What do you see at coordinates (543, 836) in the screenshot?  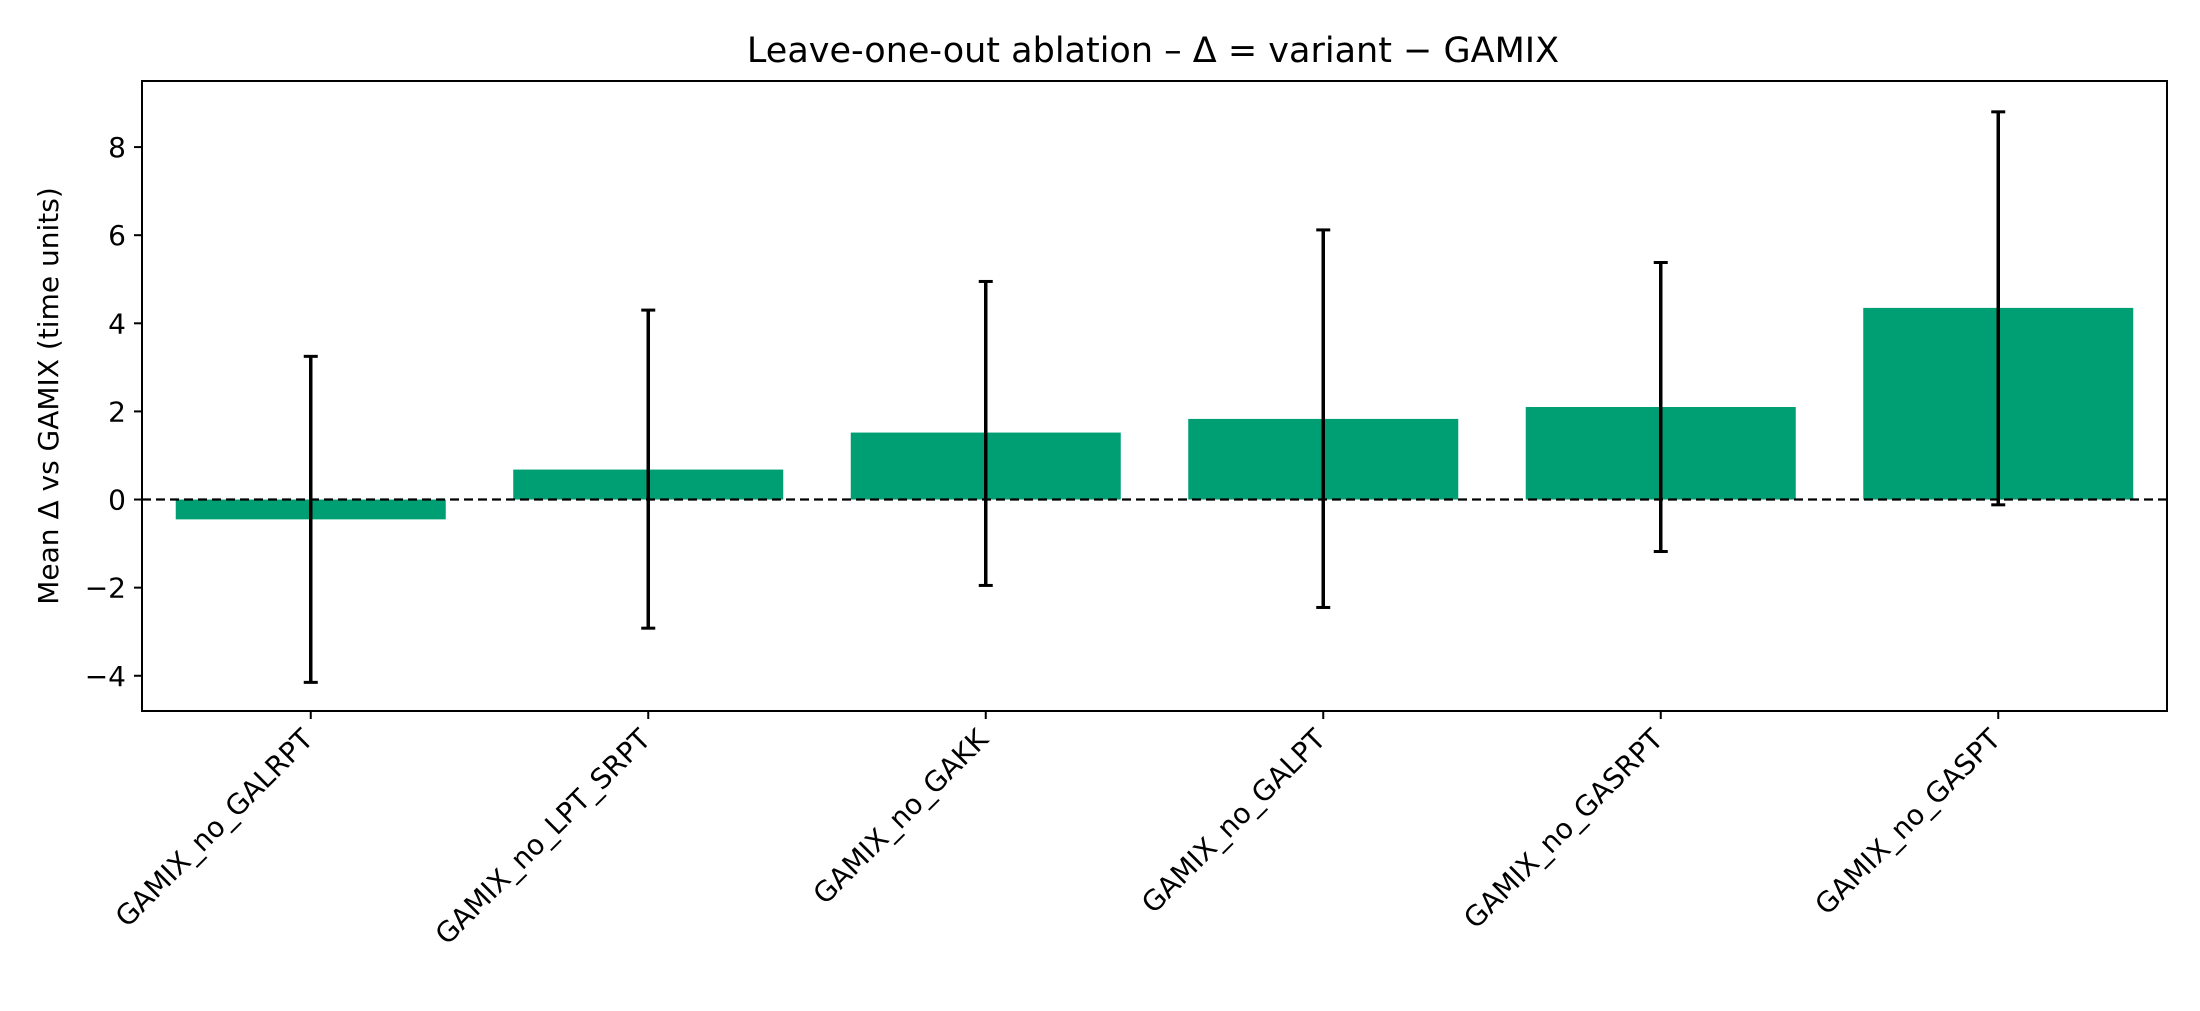 I see `x-category-label: GAMIX_no_LPT_SRPT` at bounding box center [543, 836].